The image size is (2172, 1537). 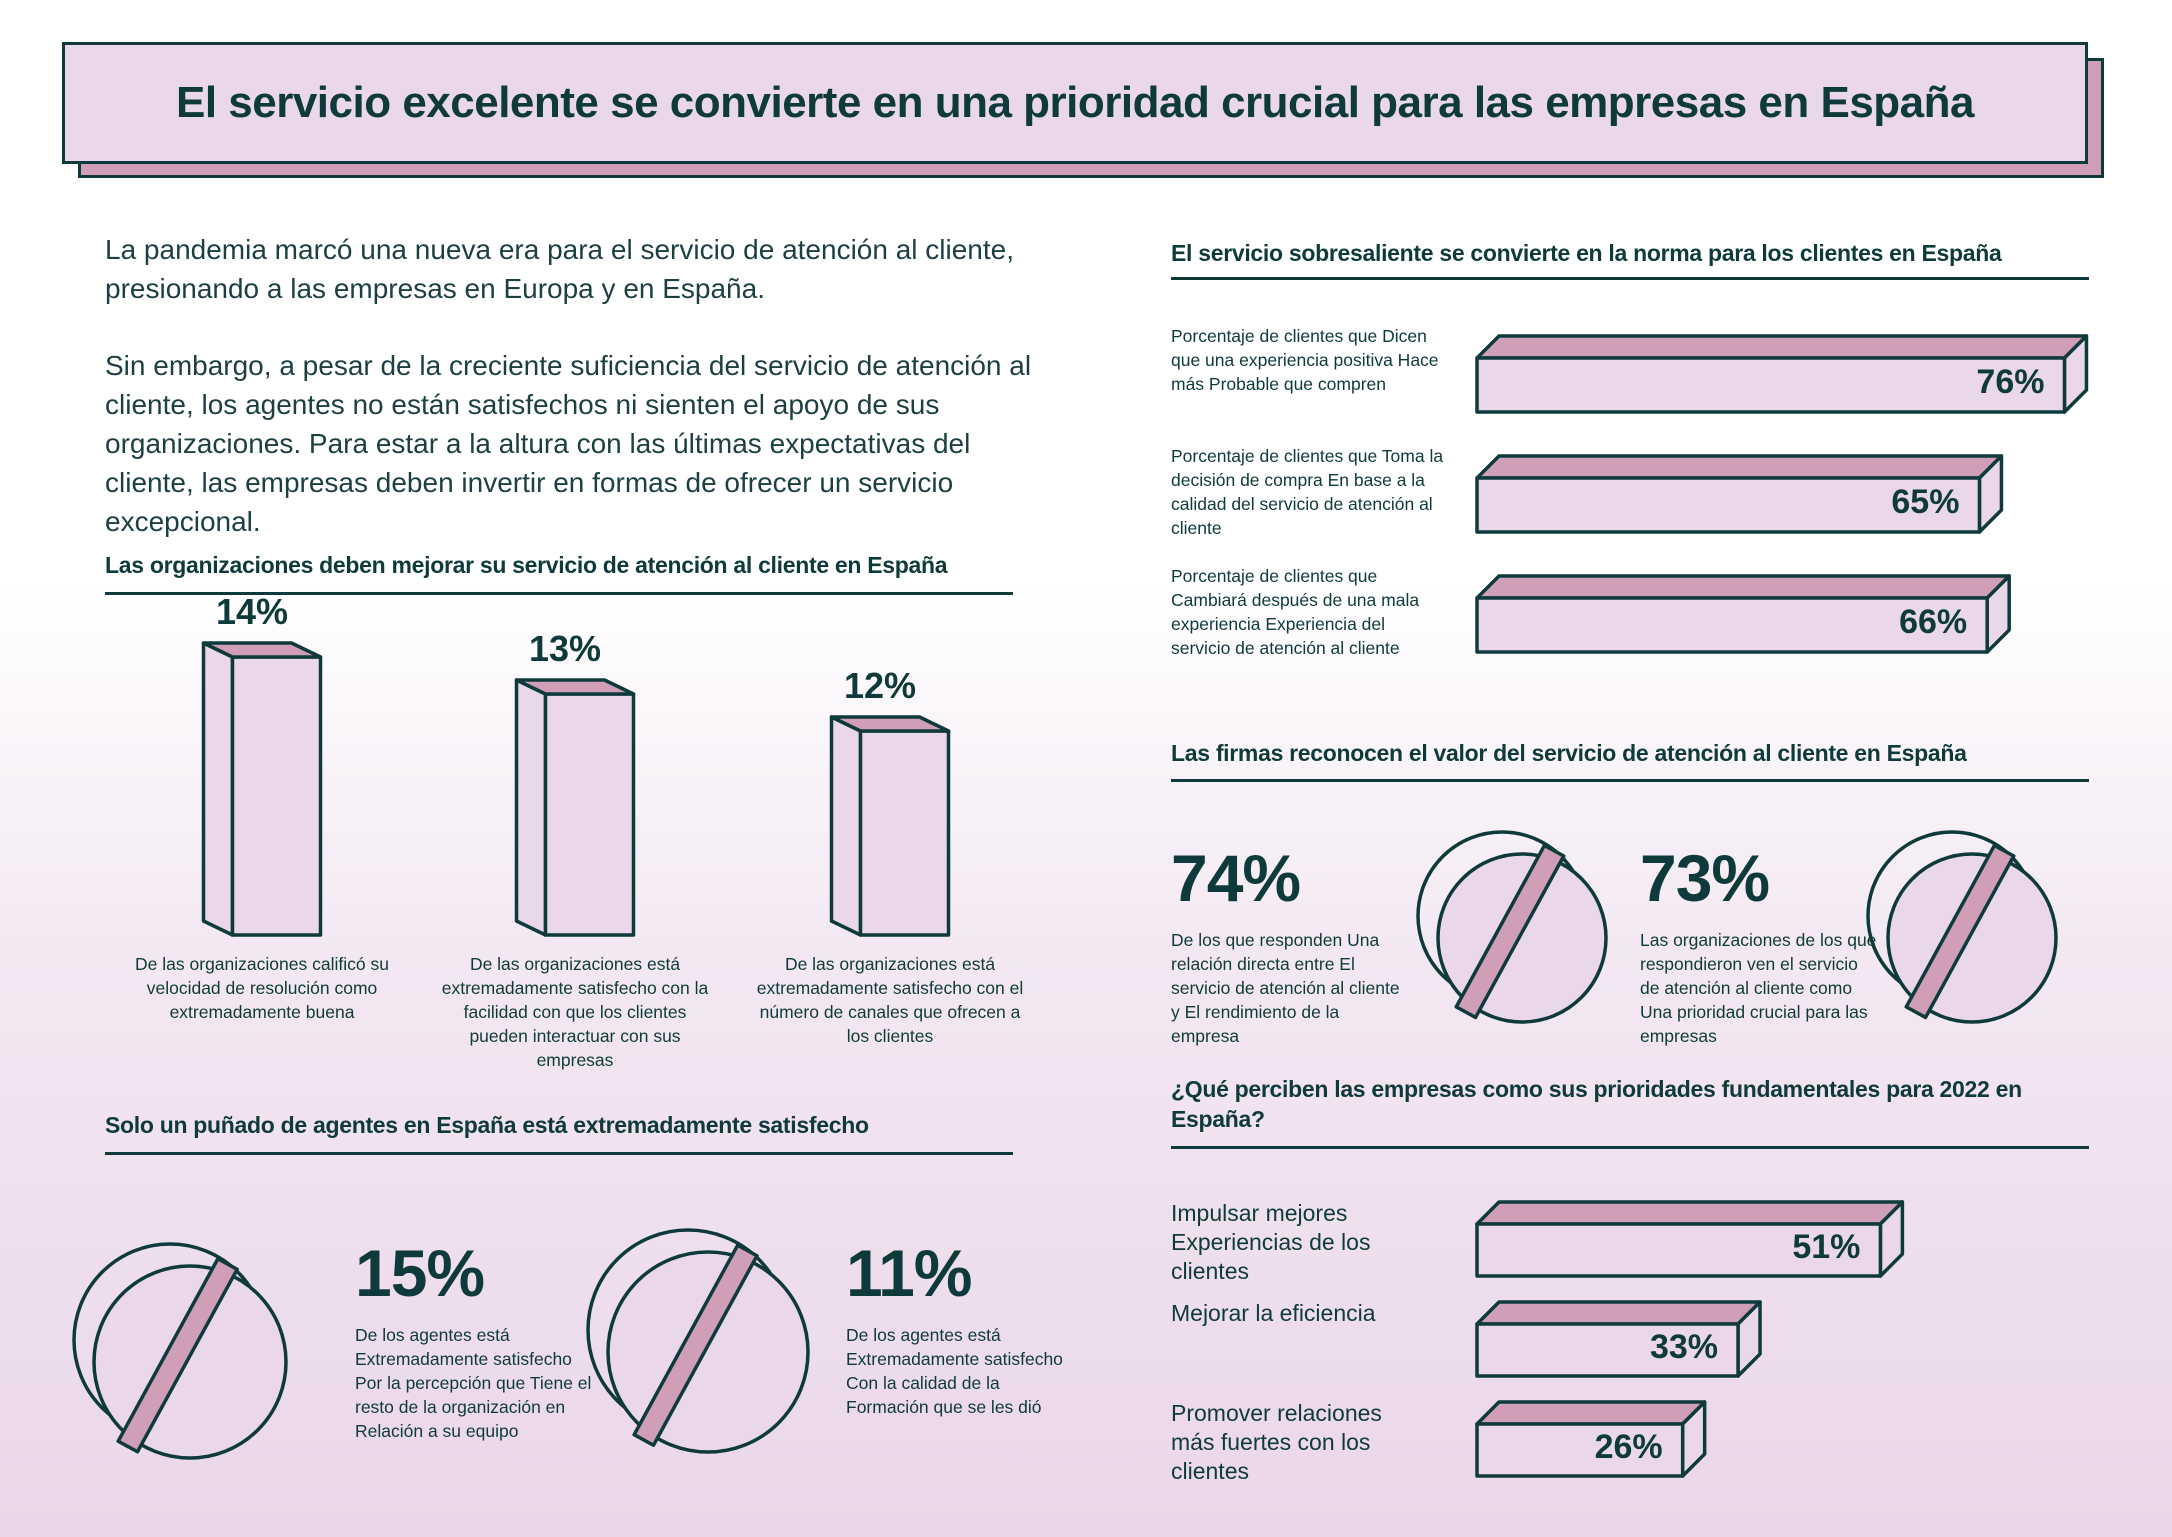 What do you see at coordinates (1273, 1313) in the screenshot?
I see `priorities-bar-category-label: Mejorar la eficiencia` at bounding box center [1273, 1313].